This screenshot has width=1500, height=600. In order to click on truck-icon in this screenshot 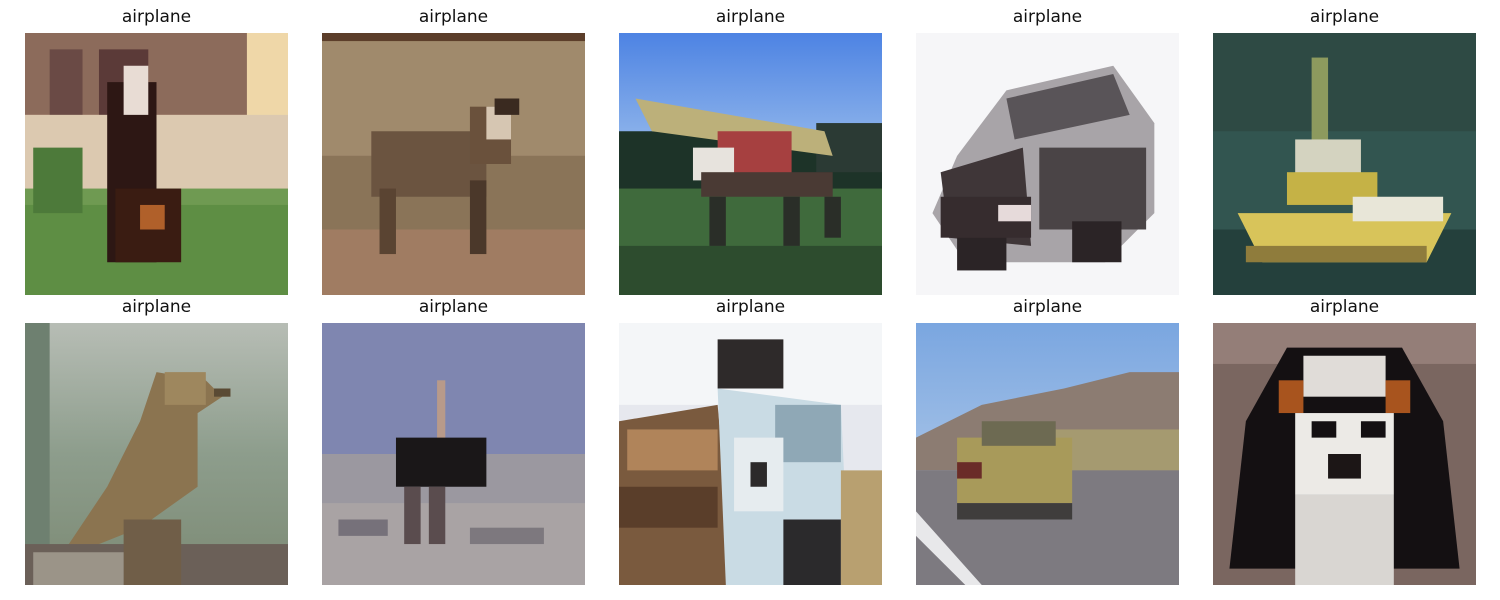, I will do `click(750, 454)`.